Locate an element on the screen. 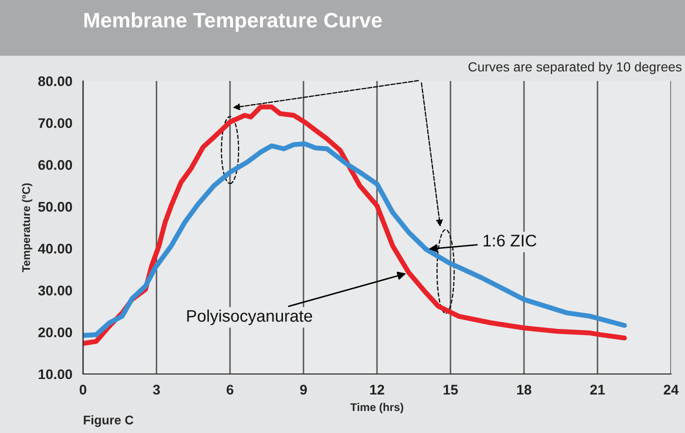  x-tick-label: 15 is located at coordinates (451, 389).